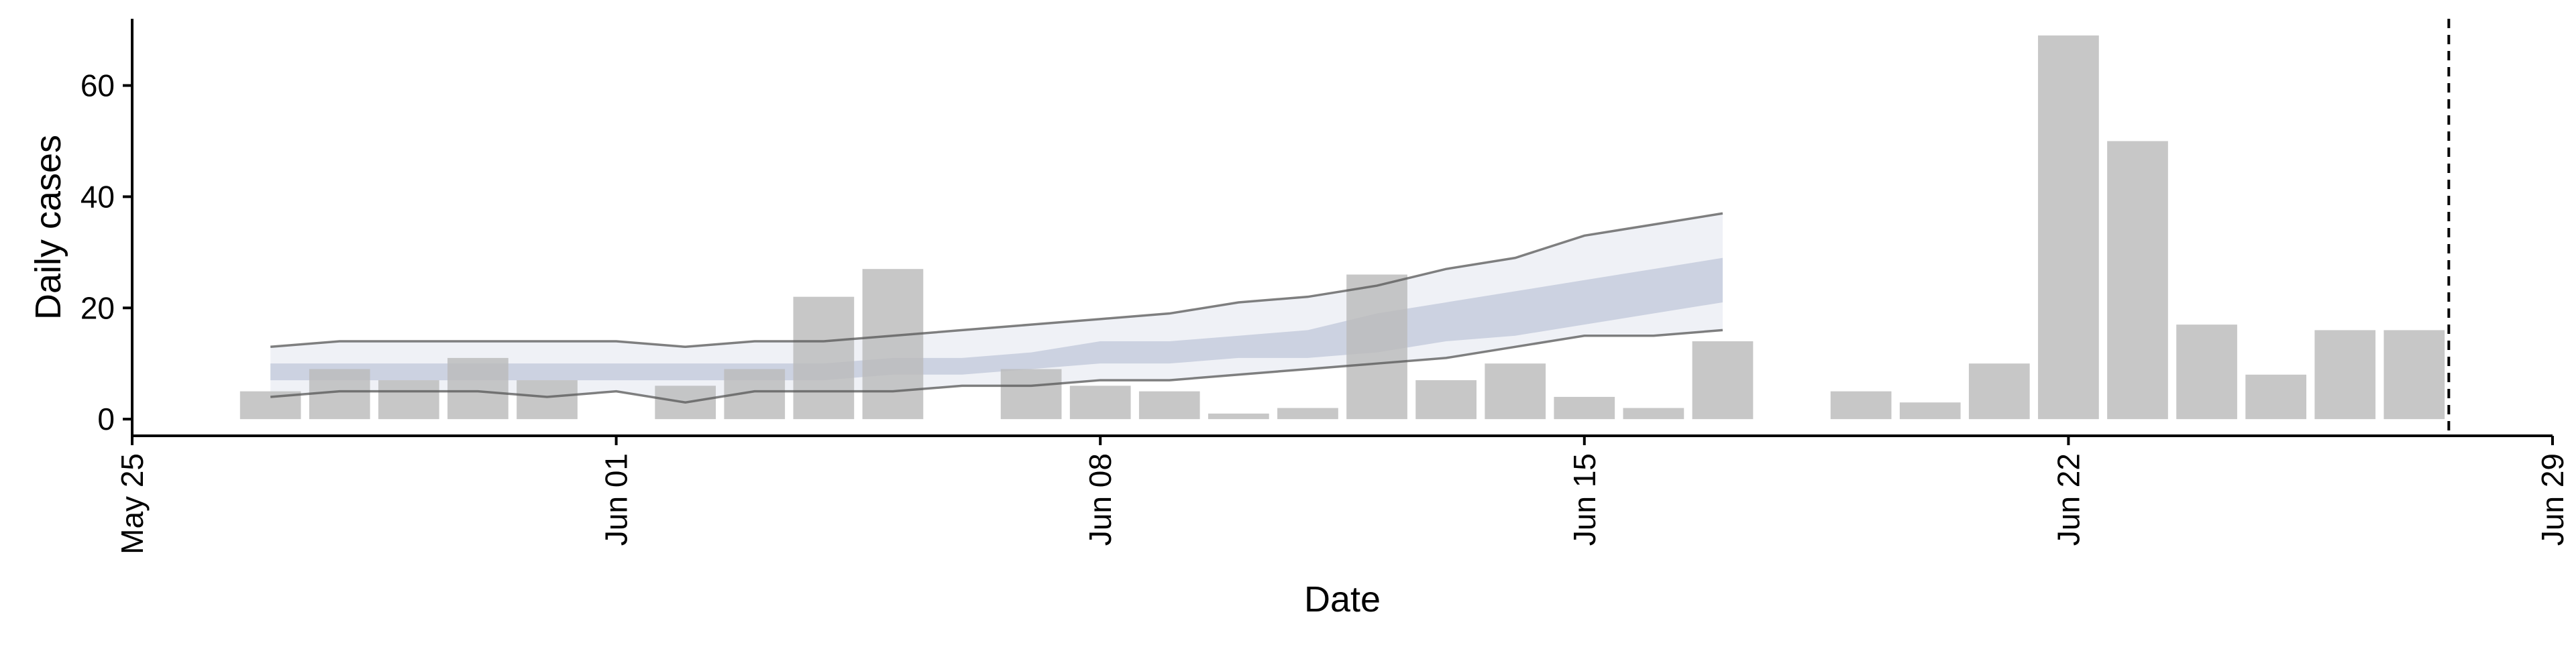 The height and width of the screenshot is (647, 2576). What do you see at coordinates (2552, 499) in the screenshot?
I see `x-tick-label: Jun 29` at bounding box center [2552, 499].